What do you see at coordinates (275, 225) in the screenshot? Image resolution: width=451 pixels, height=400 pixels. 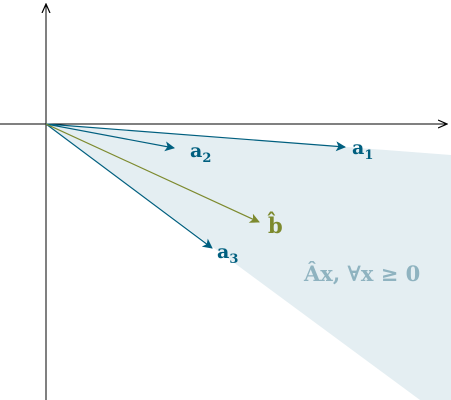 I see `label-b-hat: b̂` at bounding box center [275, 225].